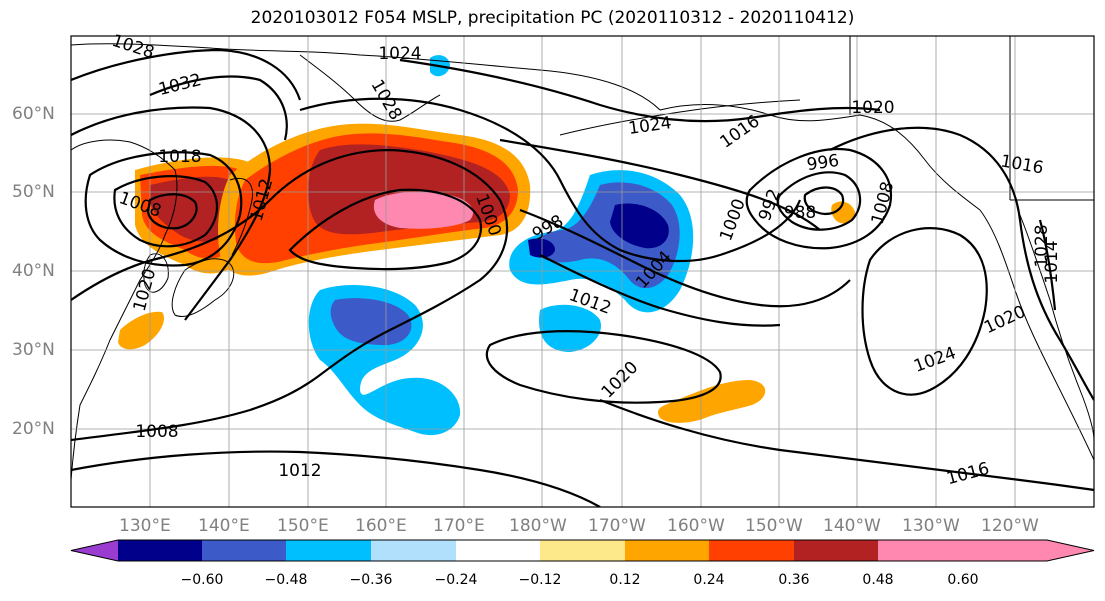 This screenshot has height=601, width=1105. Describe the element at coordinates (423, 210) in the screenshot. I see `shade-positive-kuril-peak` at that location.